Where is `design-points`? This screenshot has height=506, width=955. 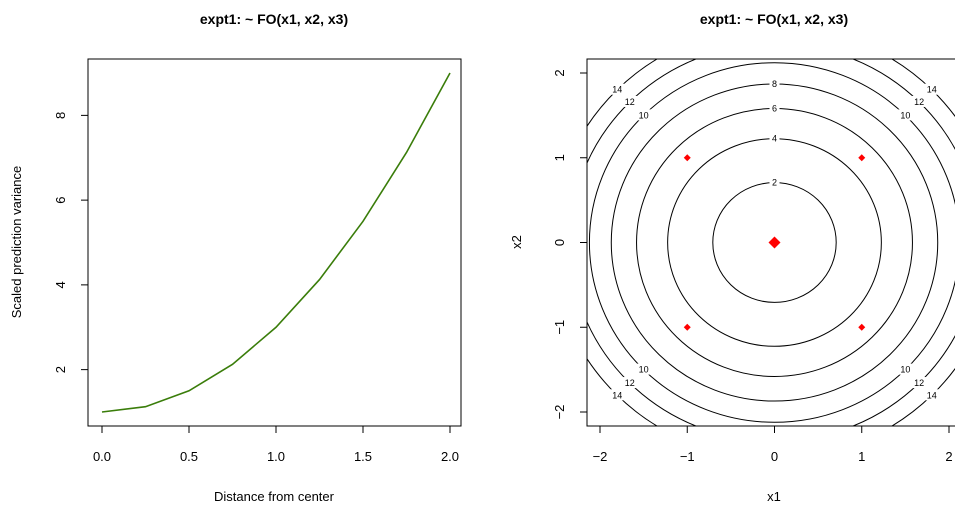 design-points is located at coordinates (774, 242).